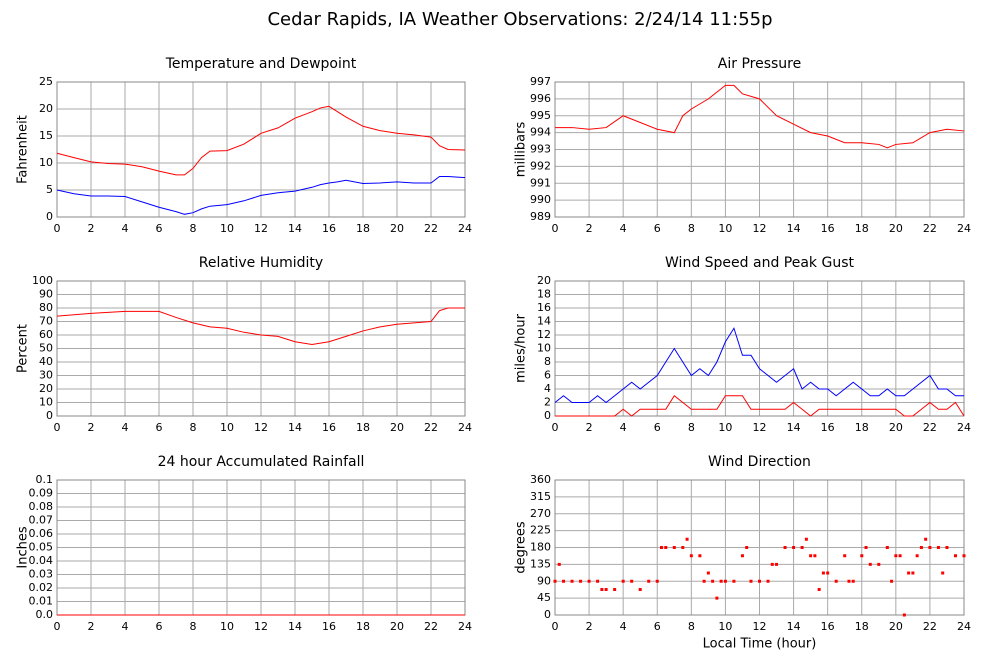 The height and width of the screenshot is (659, 999). Describe the element at coordinates (544, 294) in the screenshot. I see `y-tick-label: 18` at that location.